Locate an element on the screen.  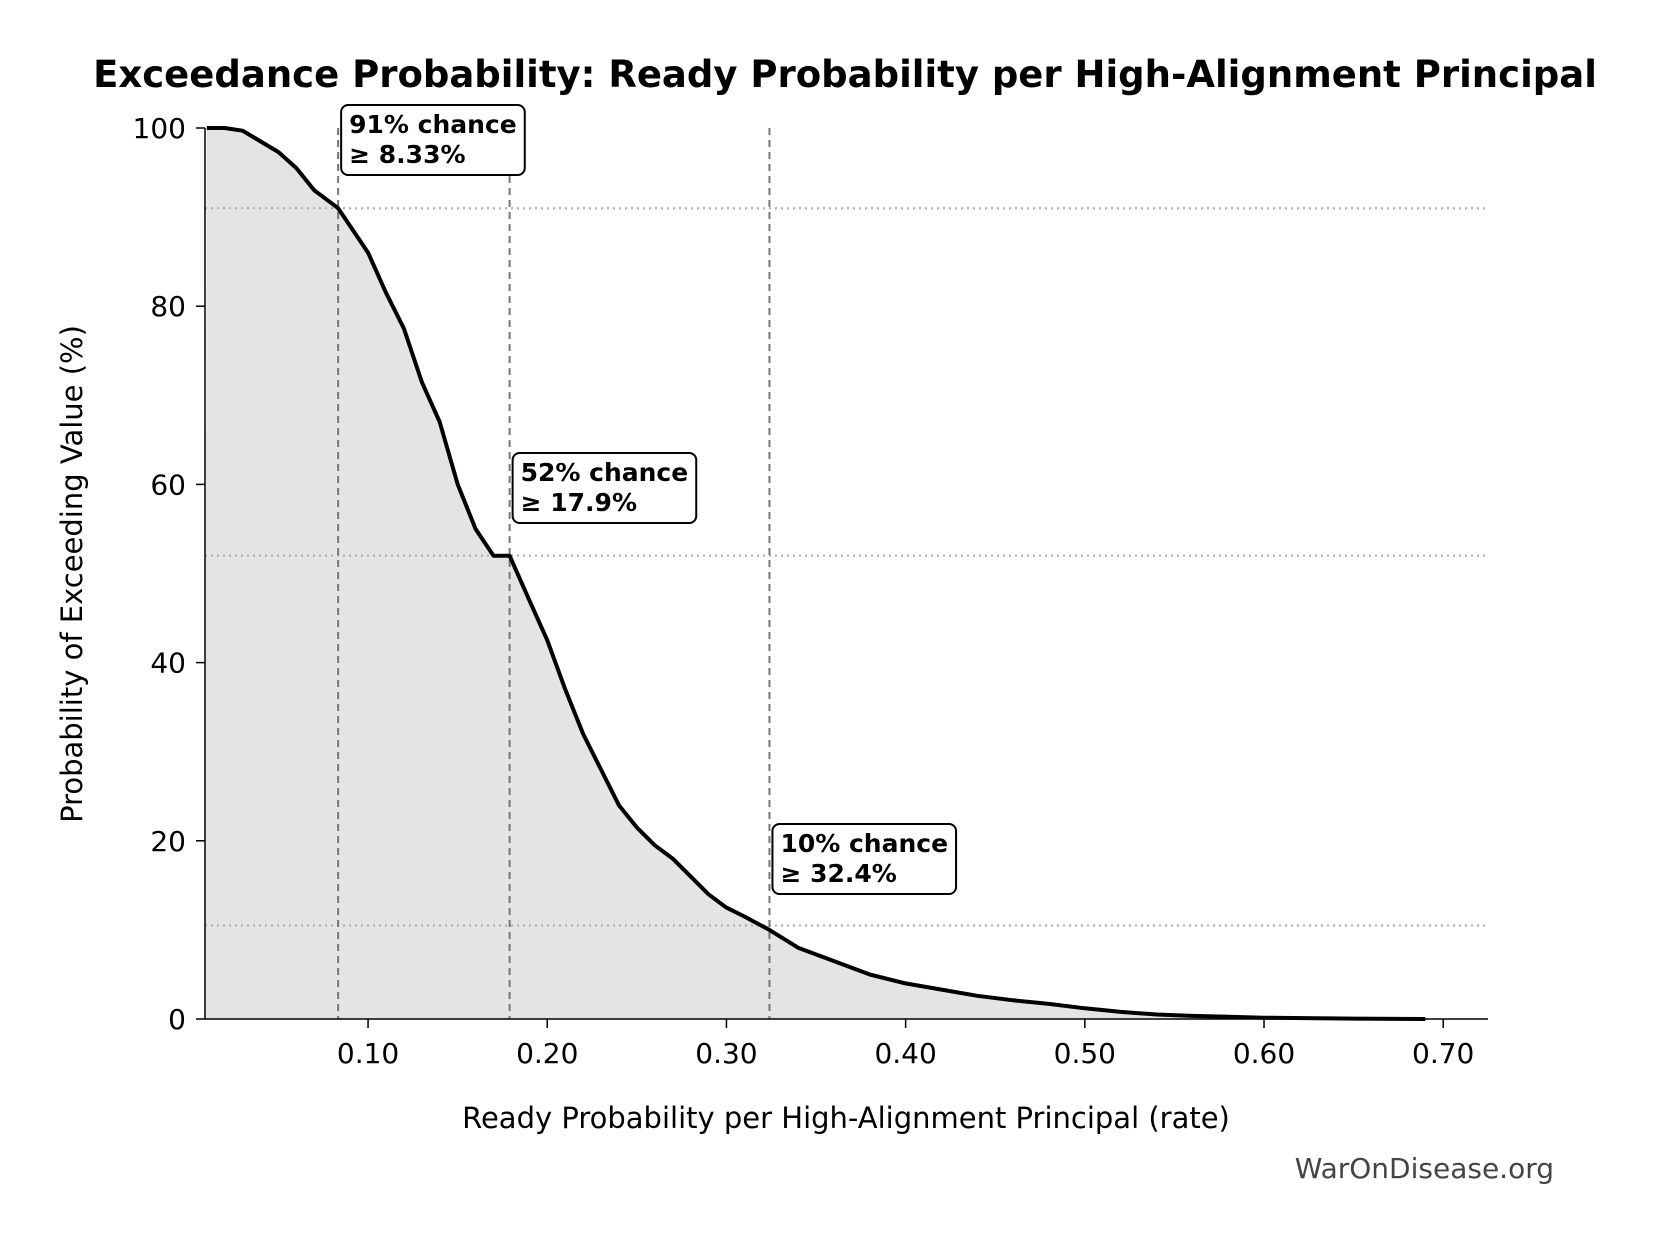
annotation-threshold: ≥ 17.9% is located at coordinates (579, 502).